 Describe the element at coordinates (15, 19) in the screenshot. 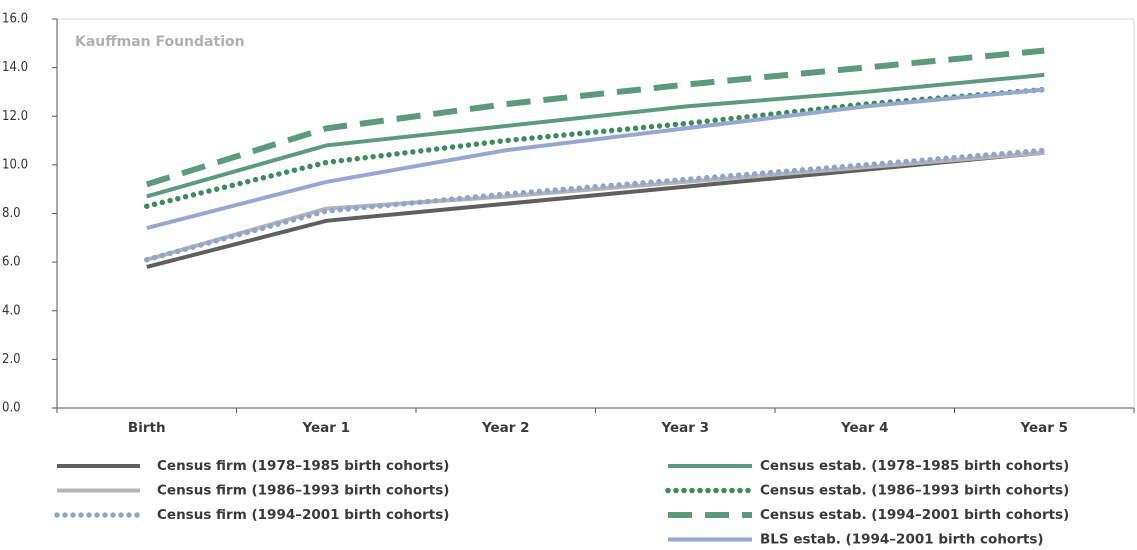

I see `y-tick-label: 16.0` at that location.